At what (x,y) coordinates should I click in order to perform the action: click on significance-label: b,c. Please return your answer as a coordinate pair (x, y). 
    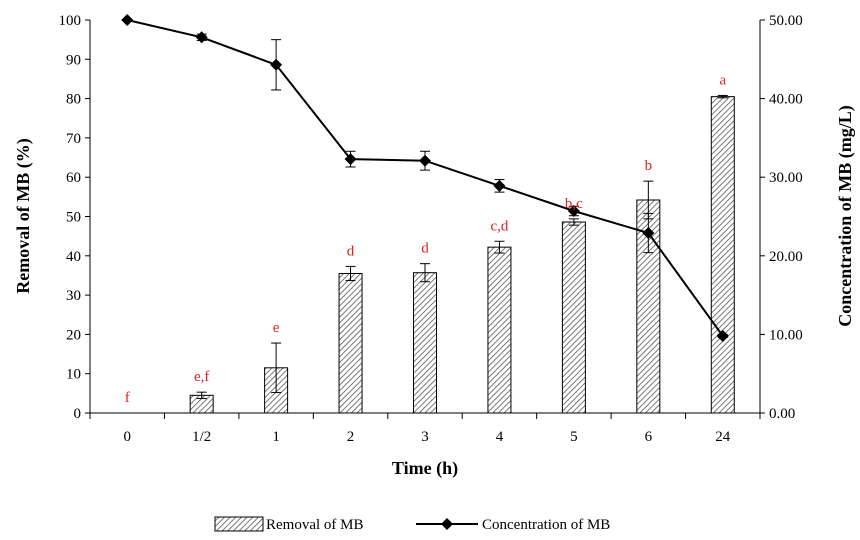
    Looking at the image, I should click on (574, 204).